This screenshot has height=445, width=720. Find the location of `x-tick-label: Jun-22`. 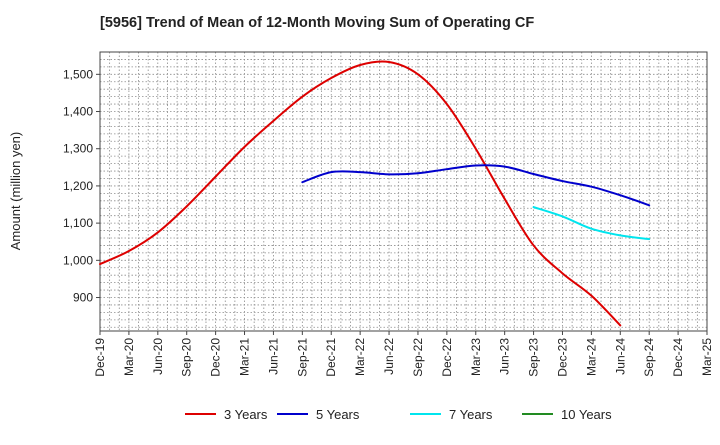

x-tick-label: Jun-22 is located at coordinates (389, 356).